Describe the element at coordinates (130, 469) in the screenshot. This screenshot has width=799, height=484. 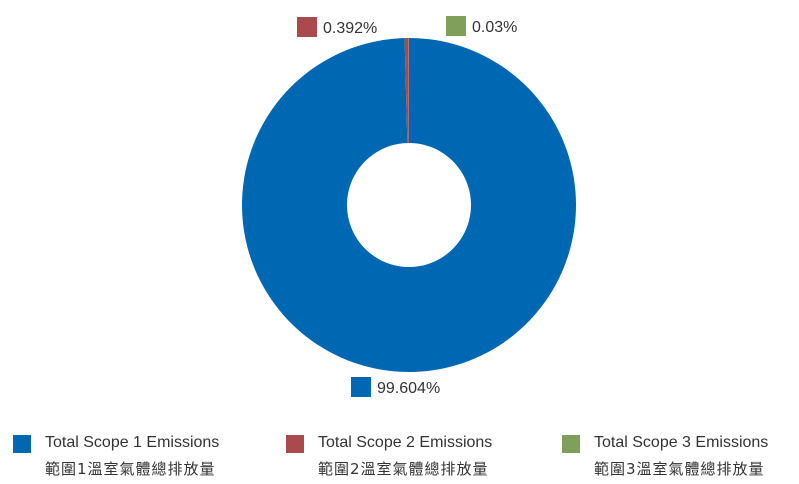
I see `legend-label-zh-scope-1: 範圍1溫室氣體總排放量` at that location.